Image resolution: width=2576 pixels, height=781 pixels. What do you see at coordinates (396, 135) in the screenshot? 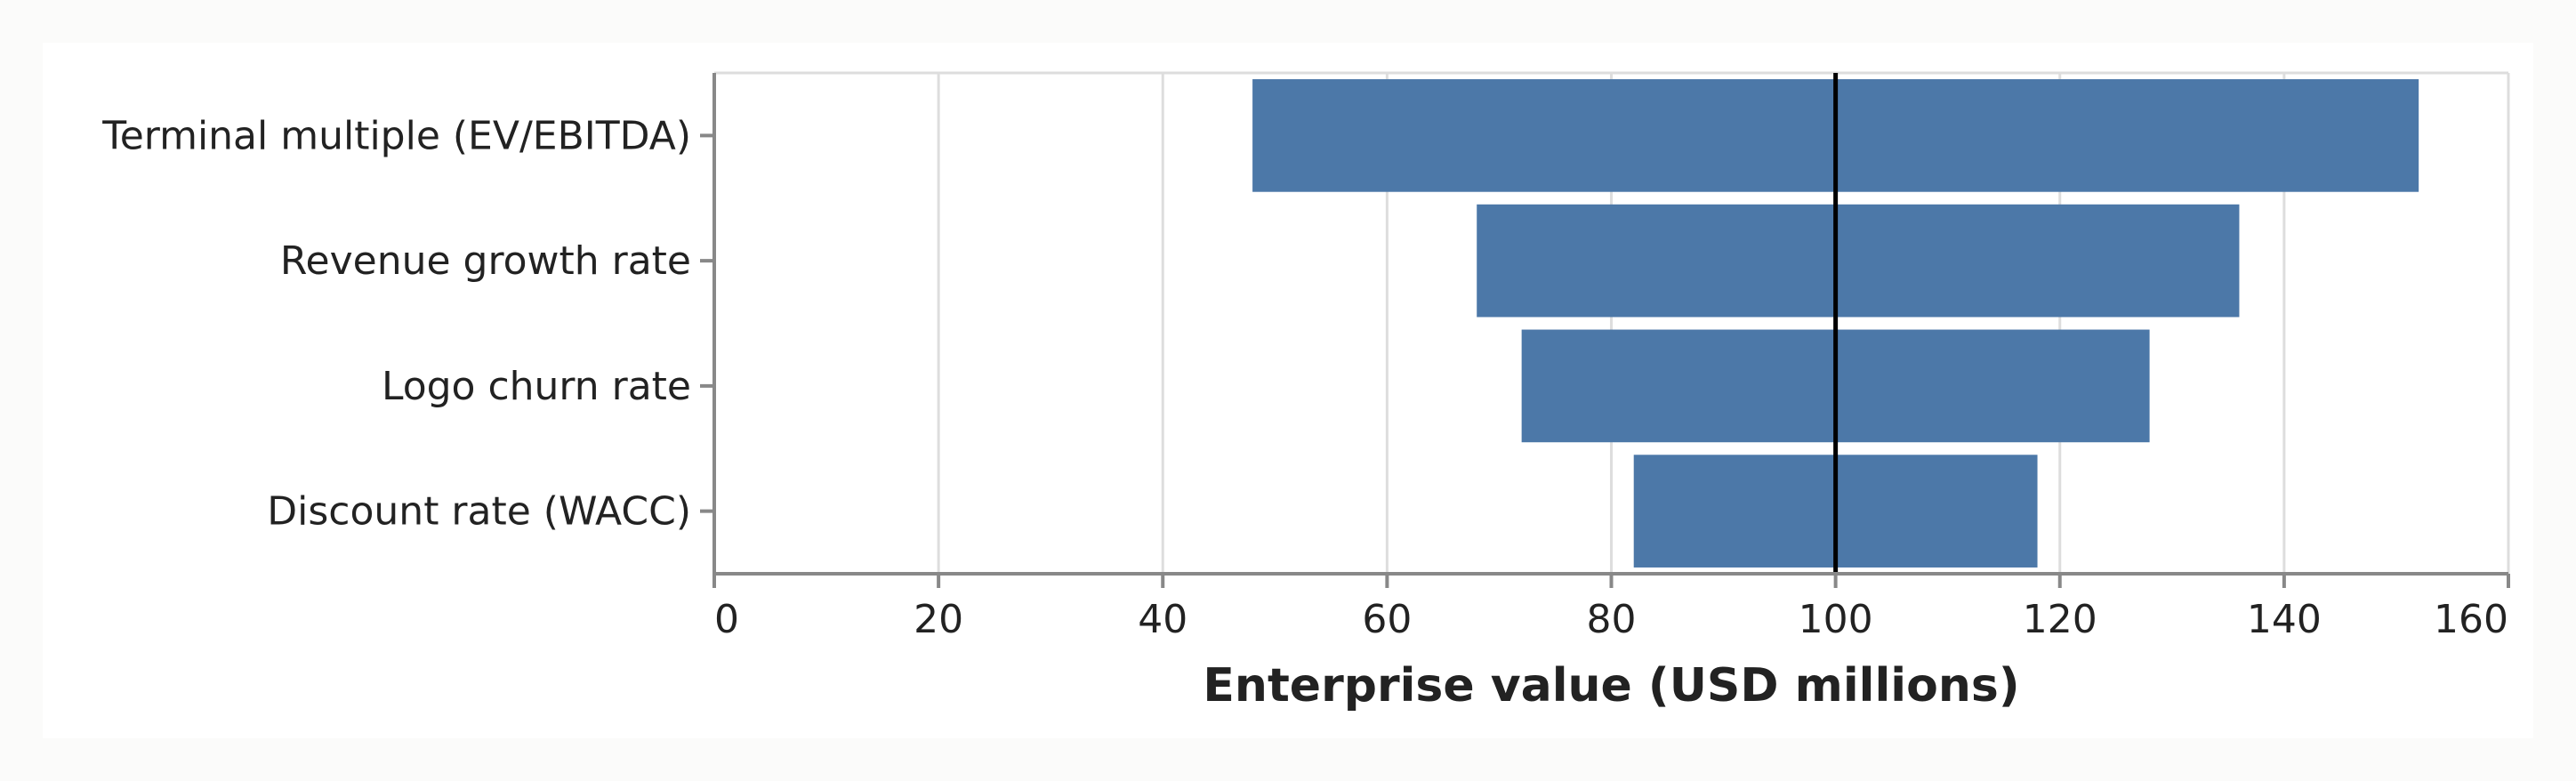
I see `category-label: Terminal multiple (EV/EBITDA)` at bounding box center [396, 135].